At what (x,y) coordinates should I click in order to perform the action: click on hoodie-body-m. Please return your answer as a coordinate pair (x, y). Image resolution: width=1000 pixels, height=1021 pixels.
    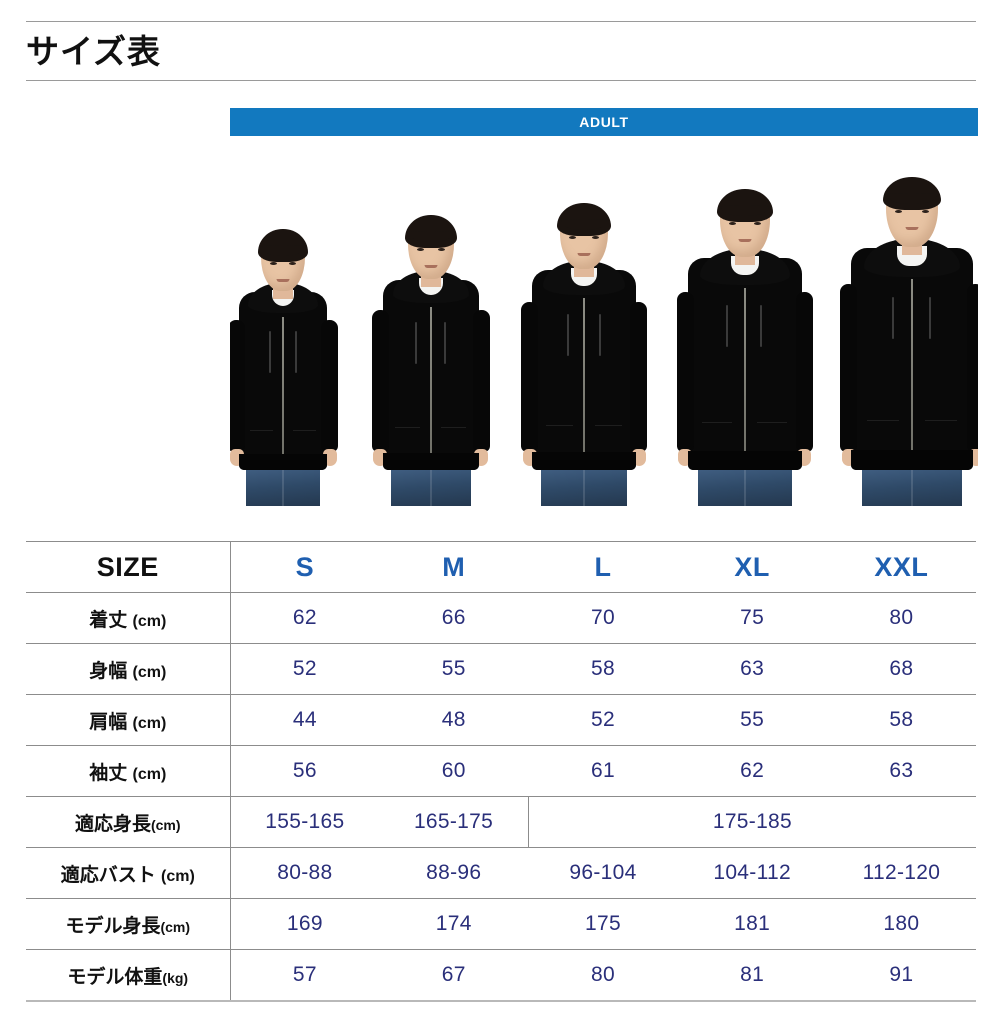
    Looking at the image, I should click on (430, 370).